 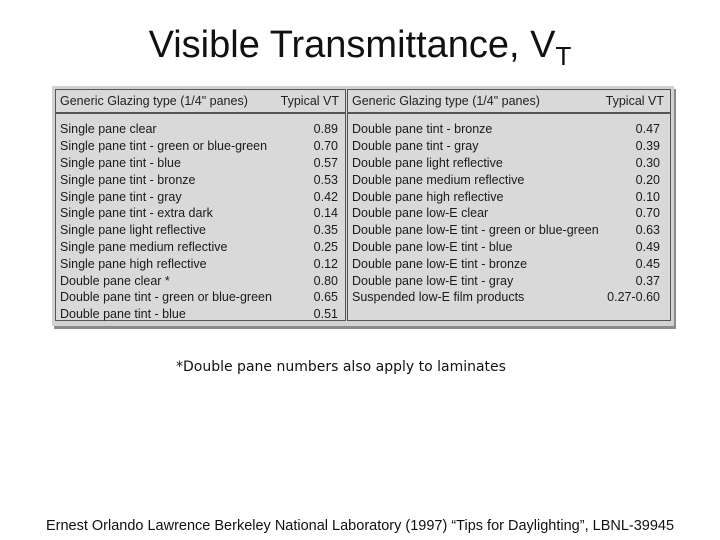 What do you see at coordinates (325, 263) in the screenshot?
I see `typical-vt-cell: 0.12` at bounding box center [325, 263].